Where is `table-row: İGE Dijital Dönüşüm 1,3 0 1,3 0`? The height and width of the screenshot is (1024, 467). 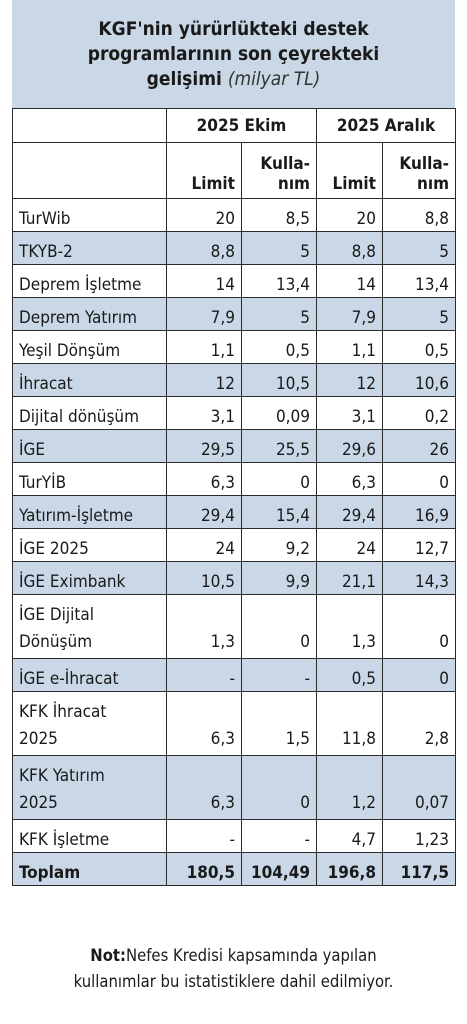
table-row: İGE Dijital Dönüşüm 1,3 0 1,3 0 is located at coordinates (234, 626).